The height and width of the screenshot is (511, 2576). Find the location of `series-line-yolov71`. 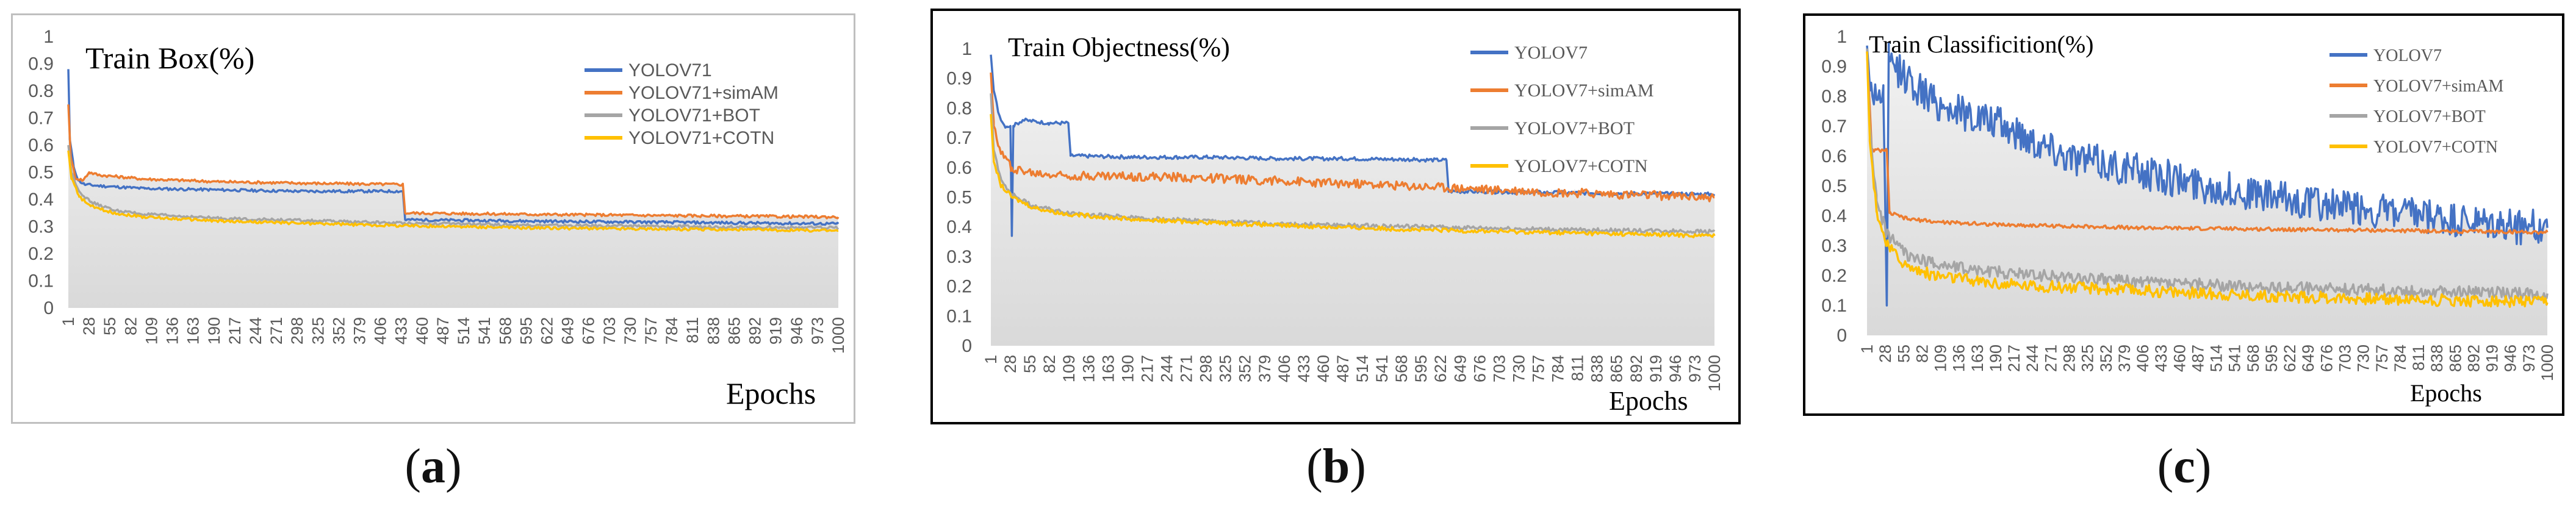

series-line-yolov71 is located at coordinates (453, 147).